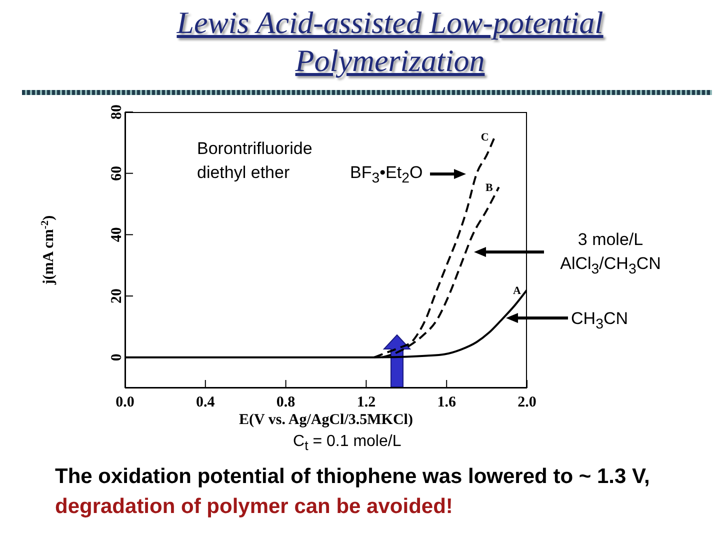 The image size is (720, 540). Describe the element at coordinates (386, 174) in the screenshot. I see `annotation: BF$_{3}$•Et$_{2}$O` at that location.